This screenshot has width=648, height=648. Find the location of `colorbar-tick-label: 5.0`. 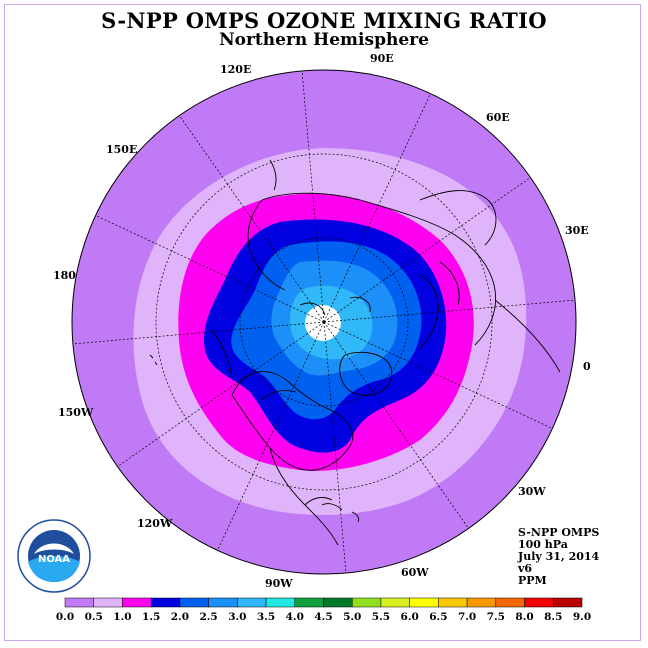

colorbar-tick-label: 5.0 is located at coordinates (352, 617).